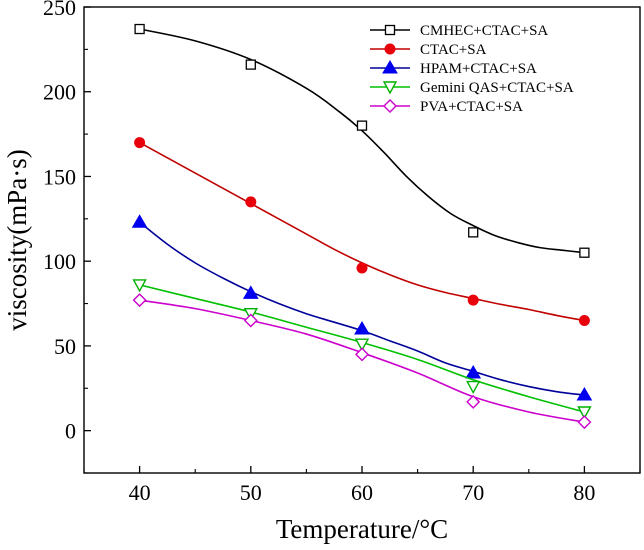  Describe the element at coordinates (362, 492) in the screenshot. I see `x-tick-label: 60` at that location.